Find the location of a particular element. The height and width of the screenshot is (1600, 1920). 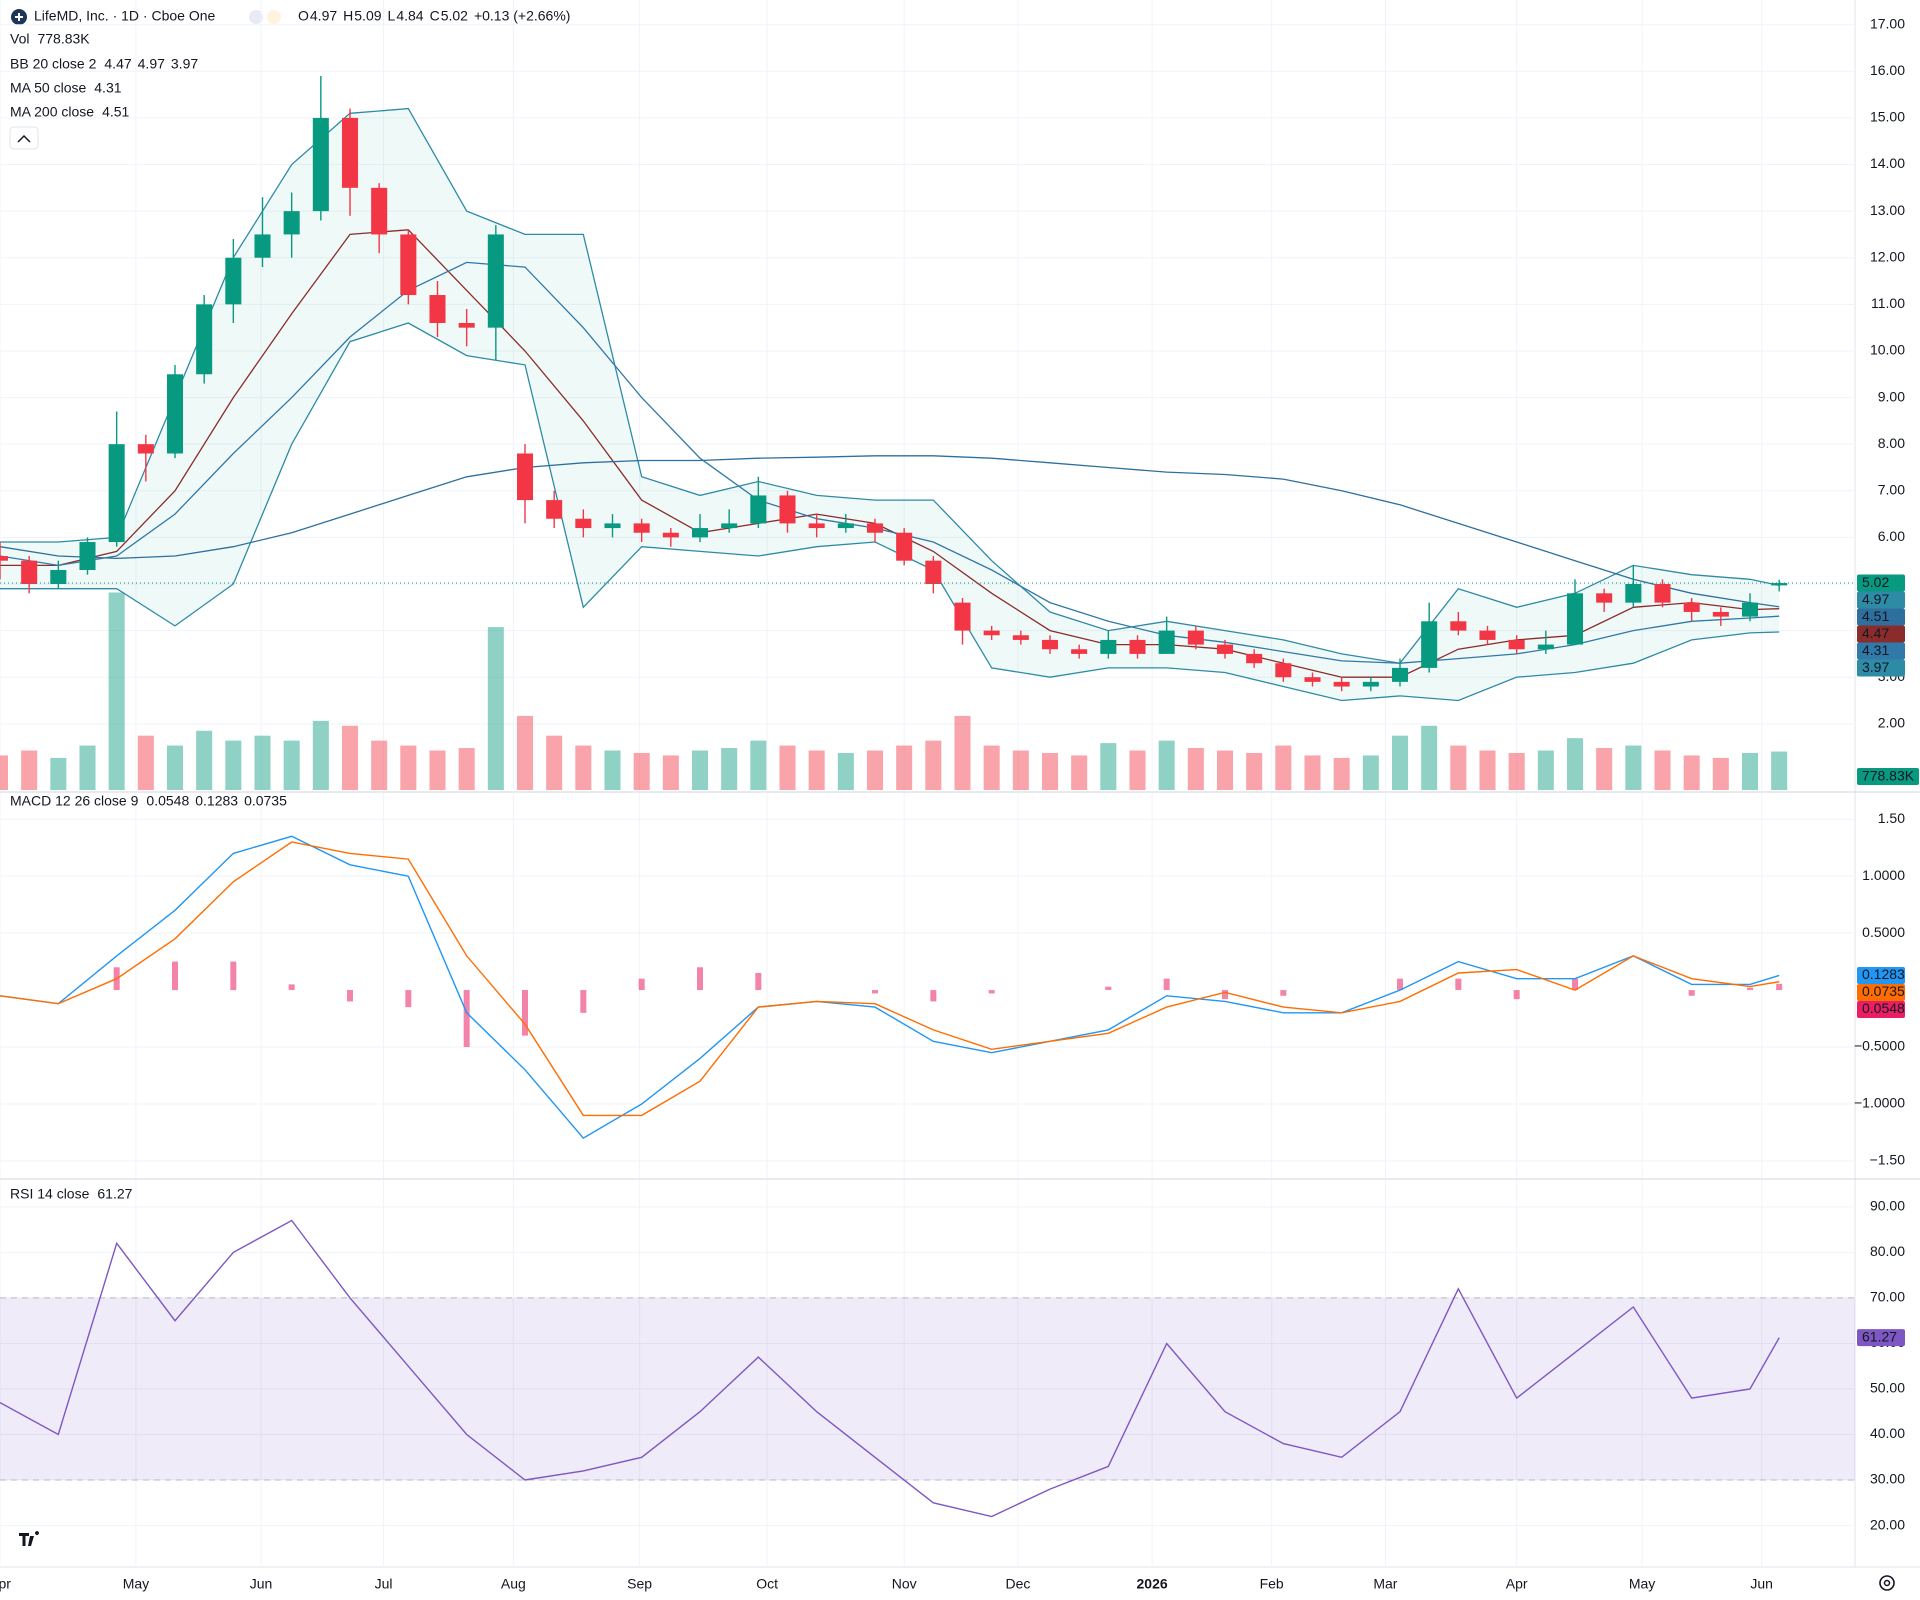

volume-tag is located at coordinates (1888, 776).